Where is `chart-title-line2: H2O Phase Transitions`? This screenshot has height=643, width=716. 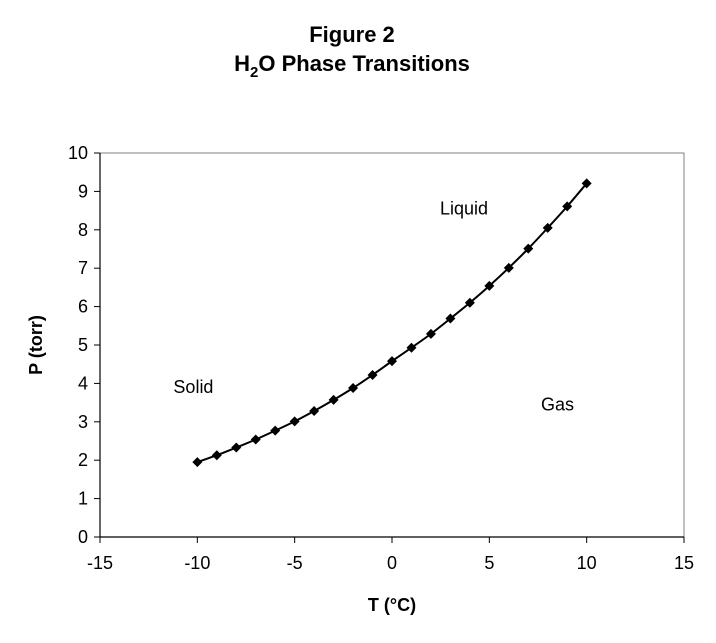
chart-title-line2: H2O Phase Transitions is located at coordinates (352, 66).